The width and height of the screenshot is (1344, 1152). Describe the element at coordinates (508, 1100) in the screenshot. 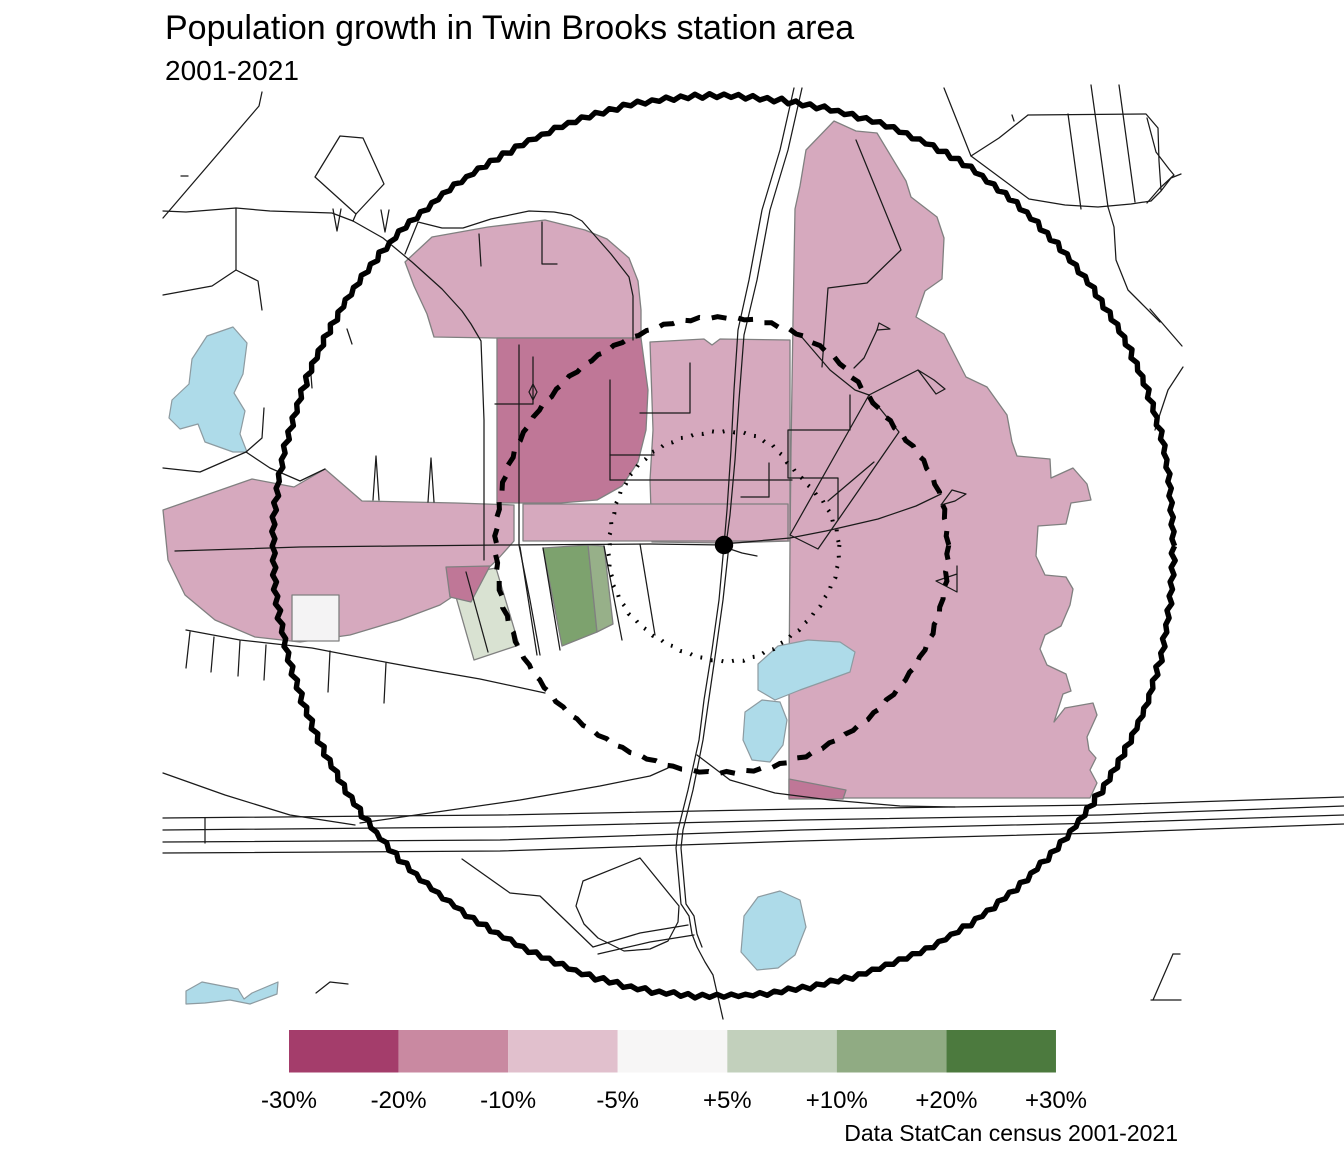

I see `svg-text: -10%` at that location.